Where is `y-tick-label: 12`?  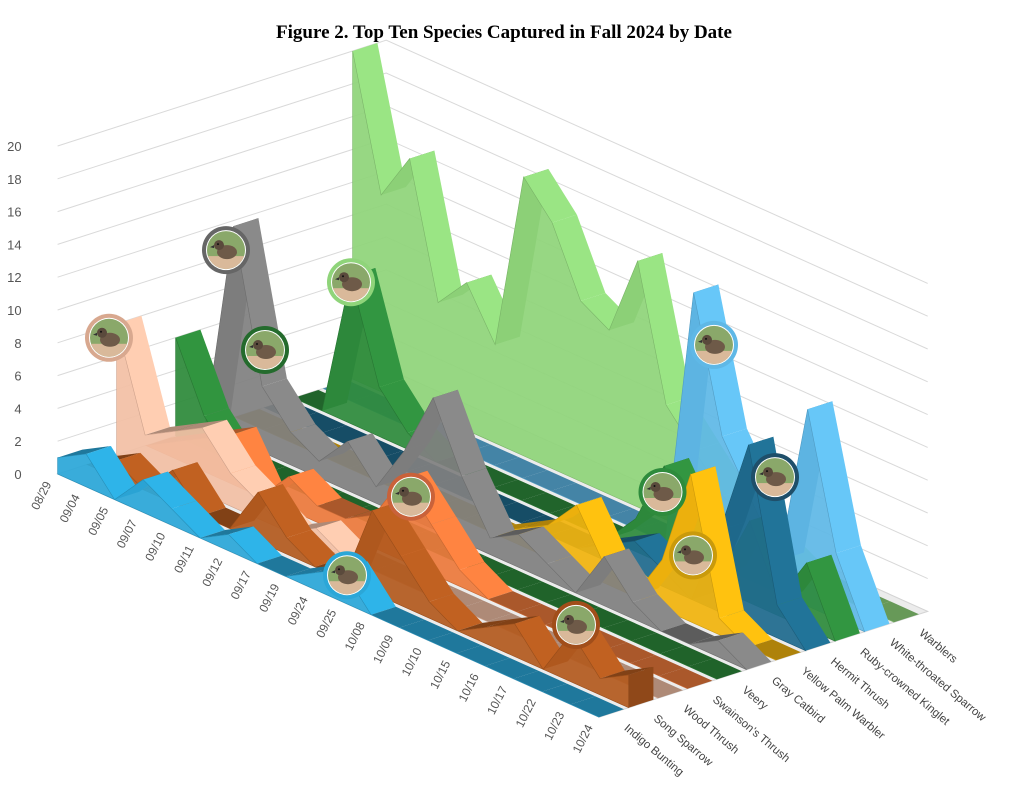 y-tick-label: 12 is located at coordinates (14, 277).